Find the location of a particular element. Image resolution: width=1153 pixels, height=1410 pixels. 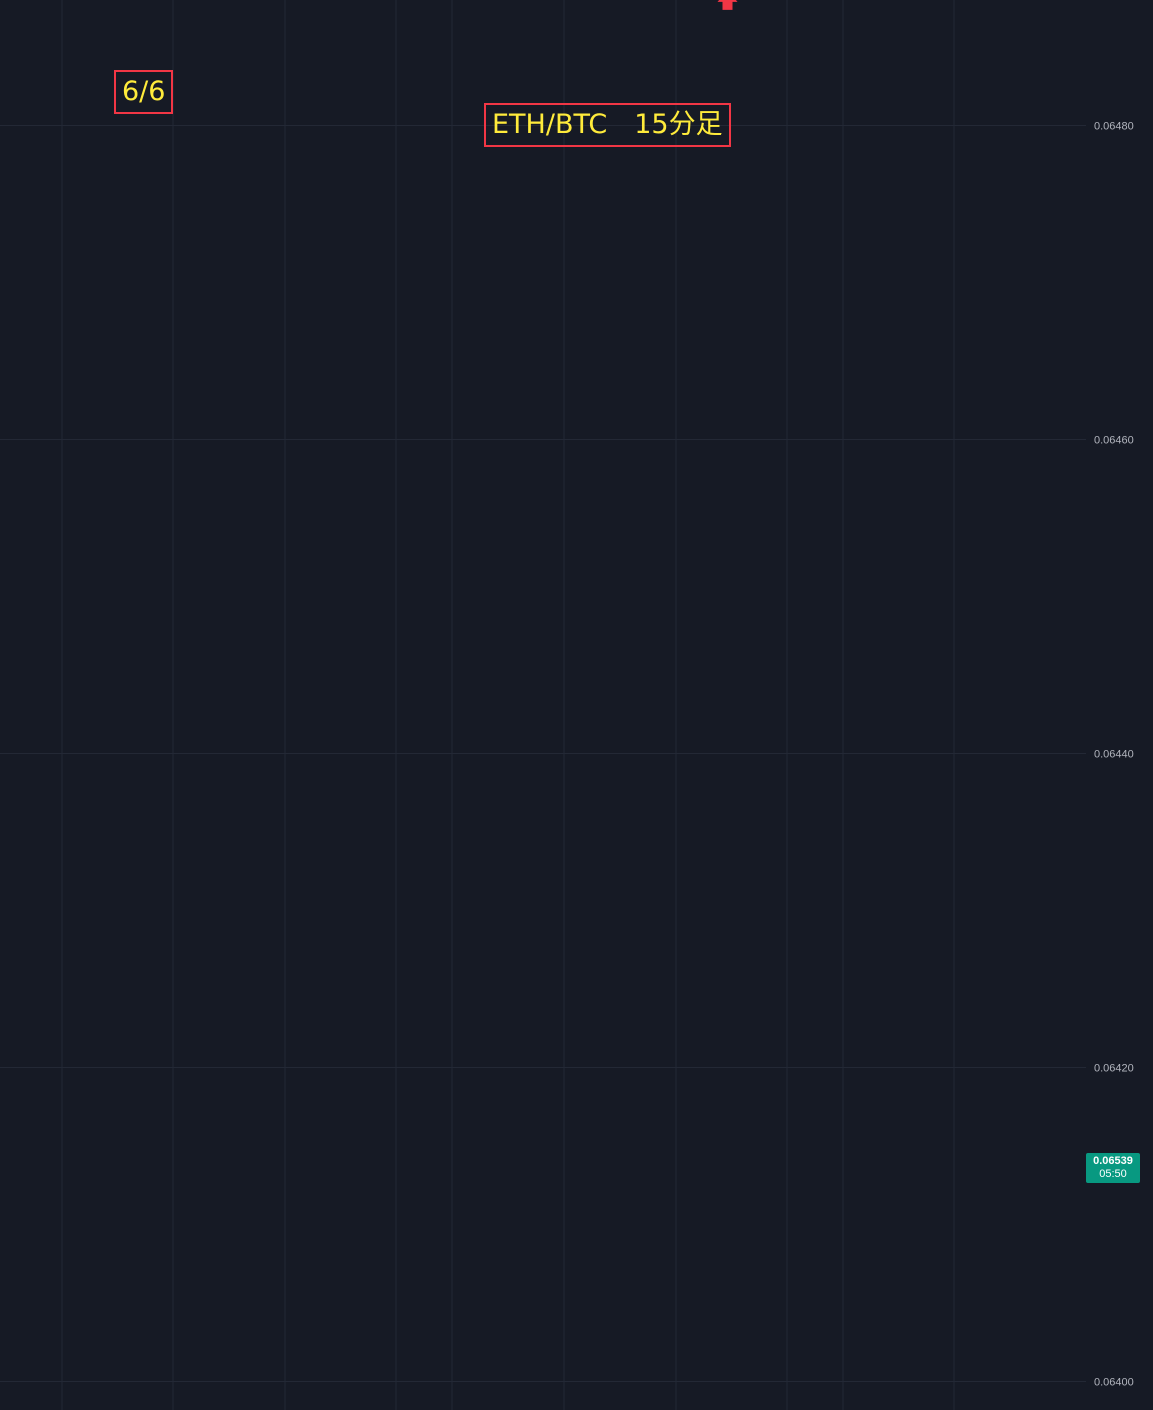

date-annotation-text: 6/6 is located at coordinates (144, 91).